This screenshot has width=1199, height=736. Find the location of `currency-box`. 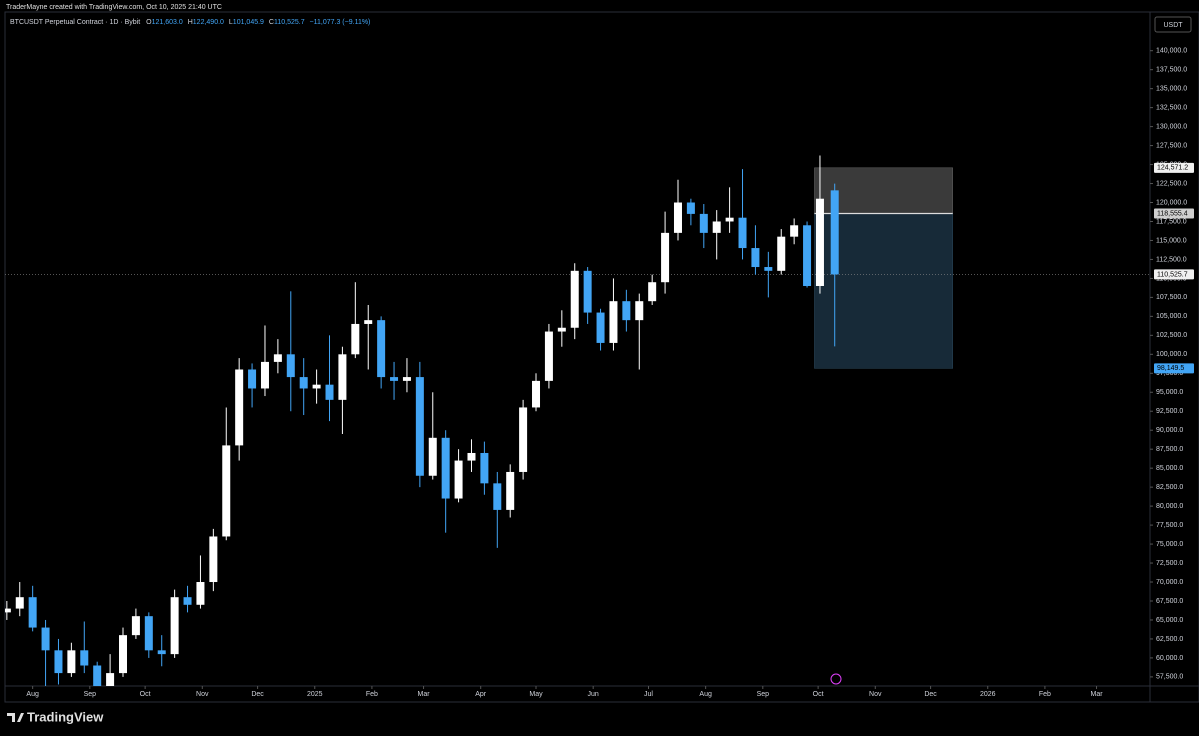

currency-box is located at coordinates (1173, 24).